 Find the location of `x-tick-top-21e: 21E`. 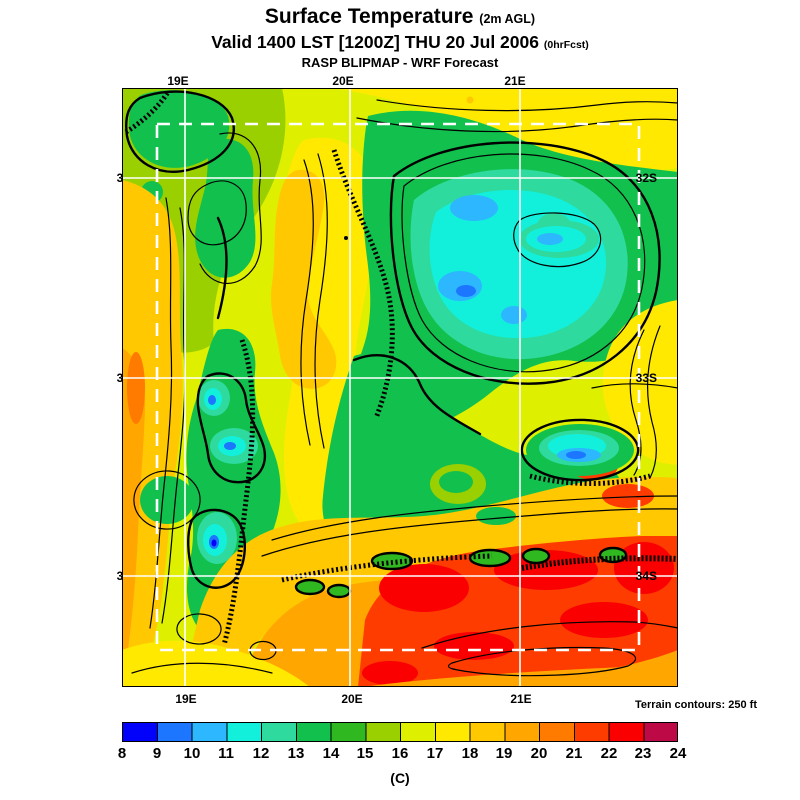

x-tick-top-21e: 21E is located at coordinates (515, 81).